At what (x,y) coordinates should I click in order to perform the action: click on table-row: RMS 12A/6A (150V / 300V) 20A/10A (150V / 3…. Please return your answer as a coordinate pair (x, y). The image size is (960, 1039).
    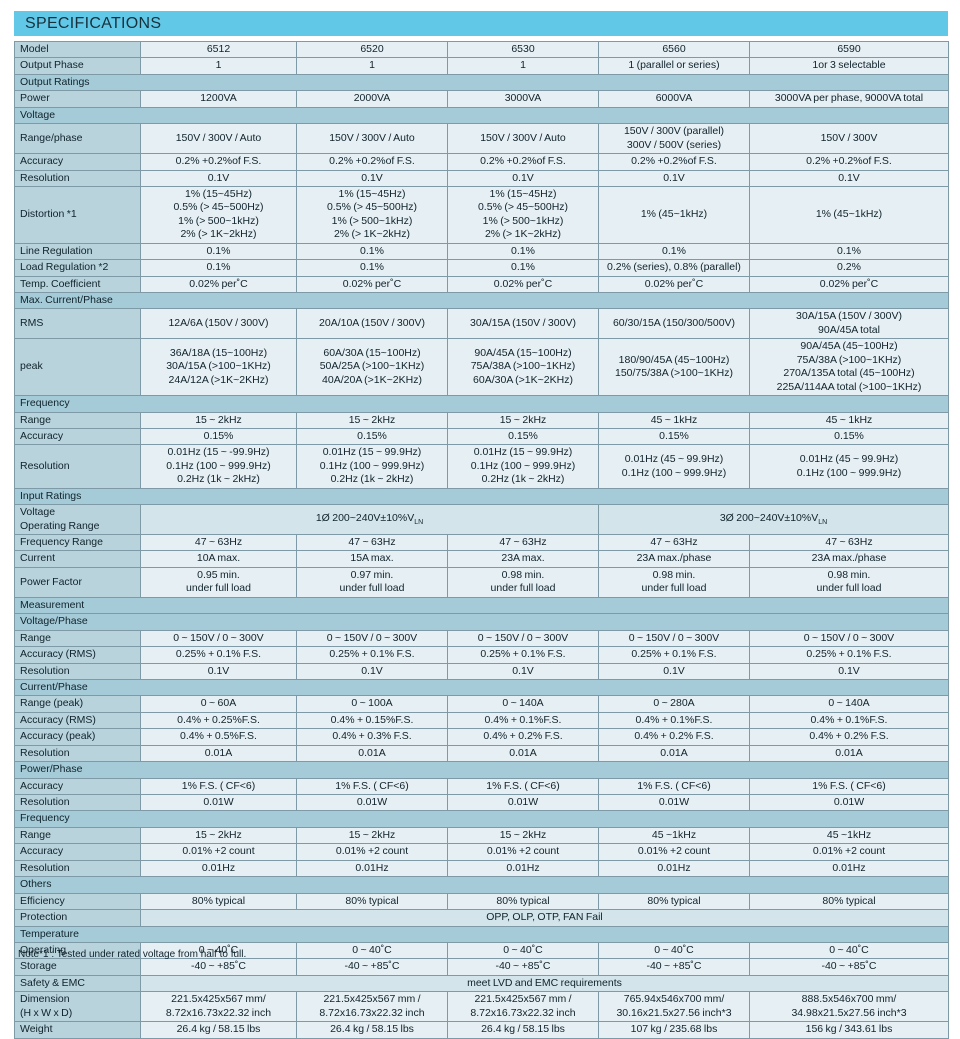
    Looking at the image, I should click on (481, 324).